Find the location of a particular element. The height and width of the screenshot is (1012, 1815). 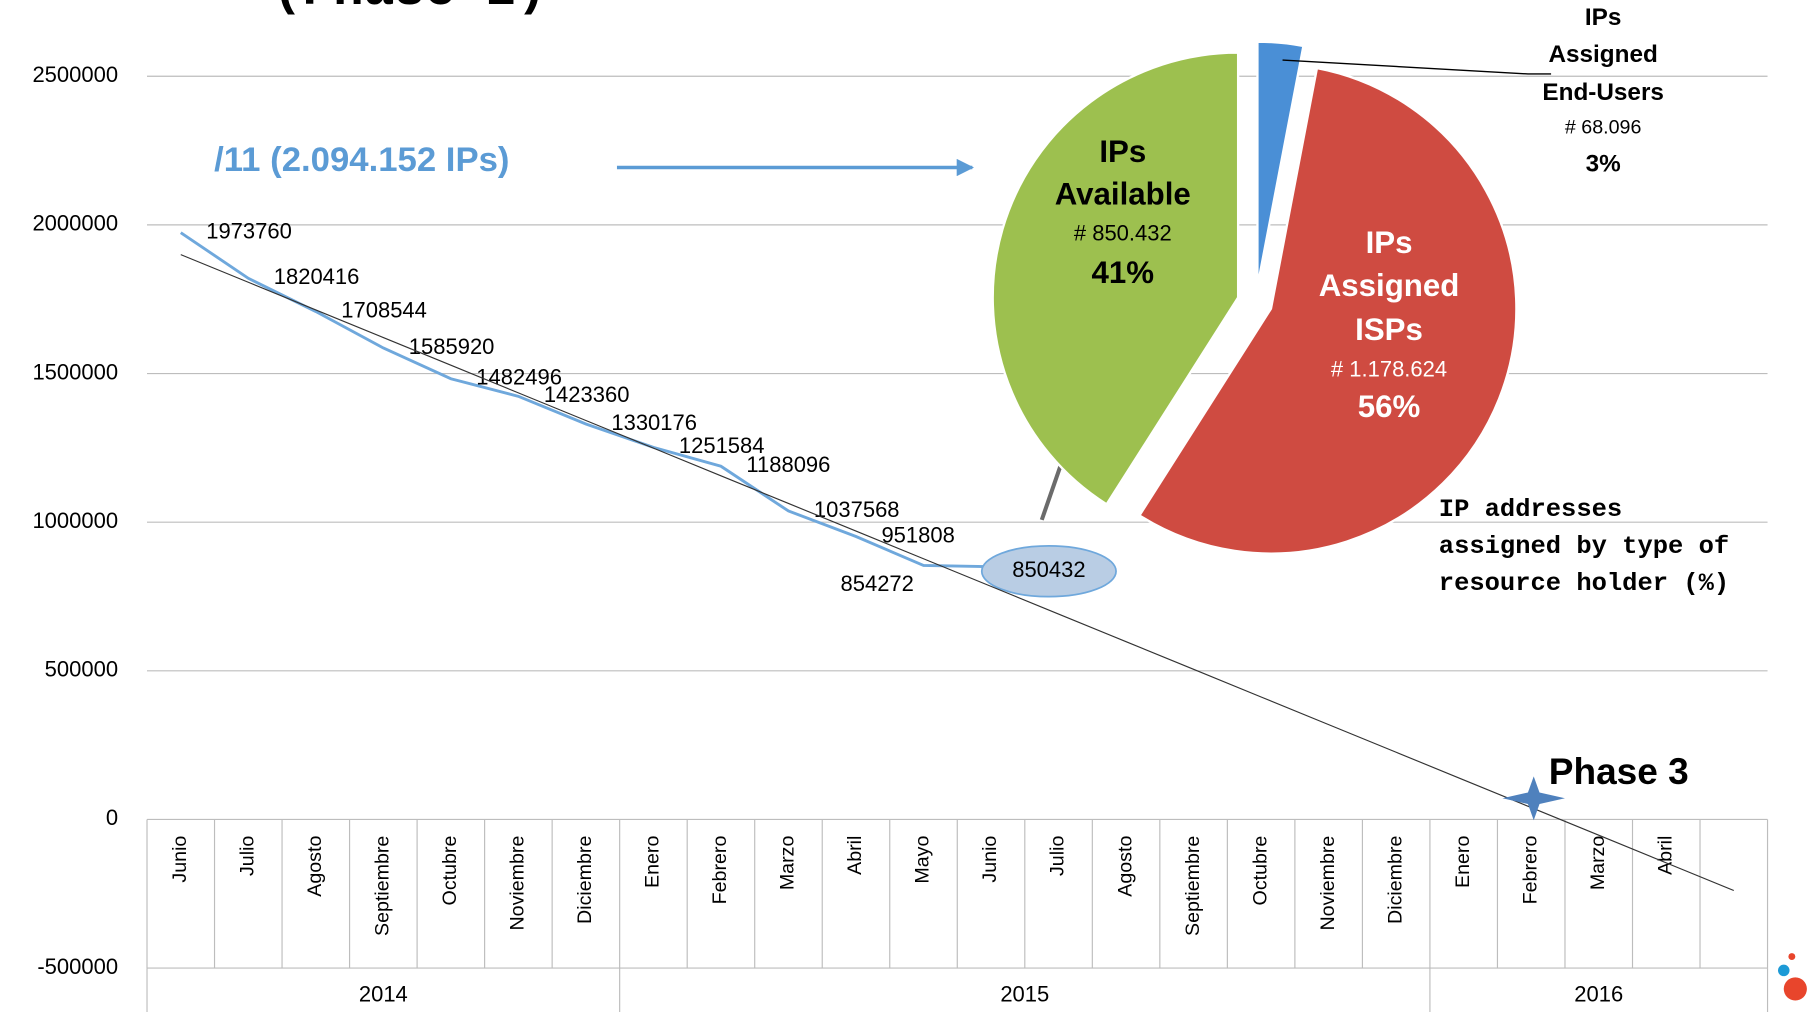

phase3-label: Phase 3 is located at coordinates (1619, 771).